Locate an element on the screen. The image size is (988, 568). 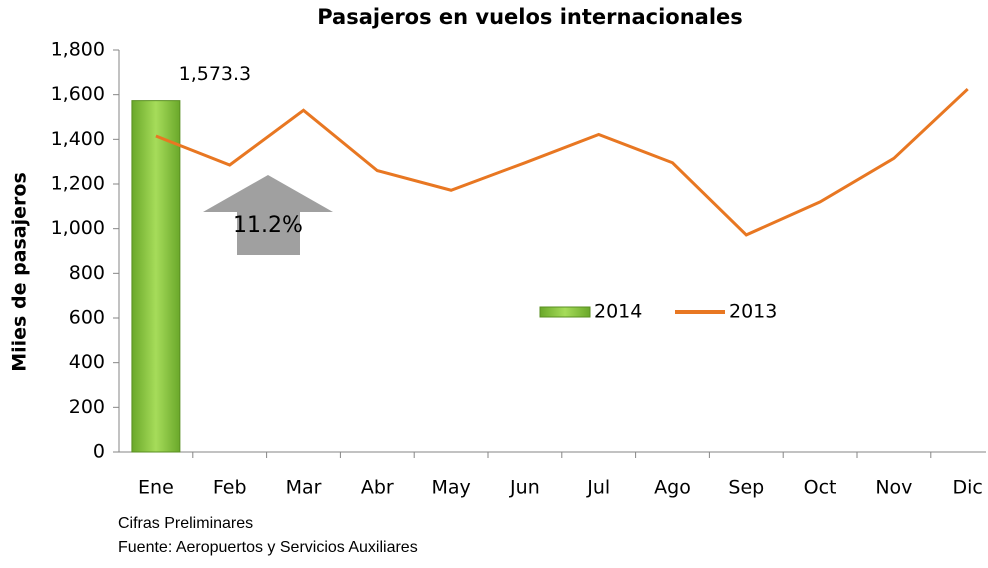
note: Cifras Preliminares is located at coordinates (185, 523).